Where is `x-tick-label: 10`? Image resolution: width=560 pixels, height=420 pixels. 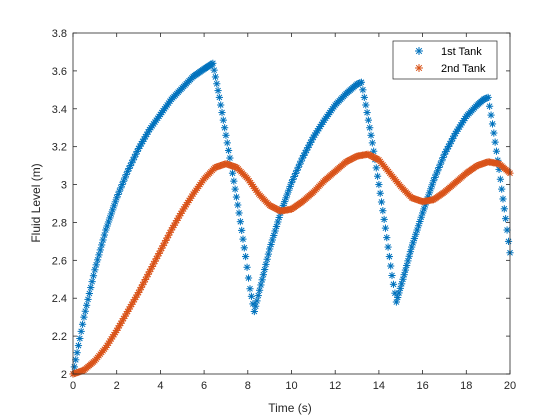
x-tick-label: 10 is located at coordinates (291, 386).